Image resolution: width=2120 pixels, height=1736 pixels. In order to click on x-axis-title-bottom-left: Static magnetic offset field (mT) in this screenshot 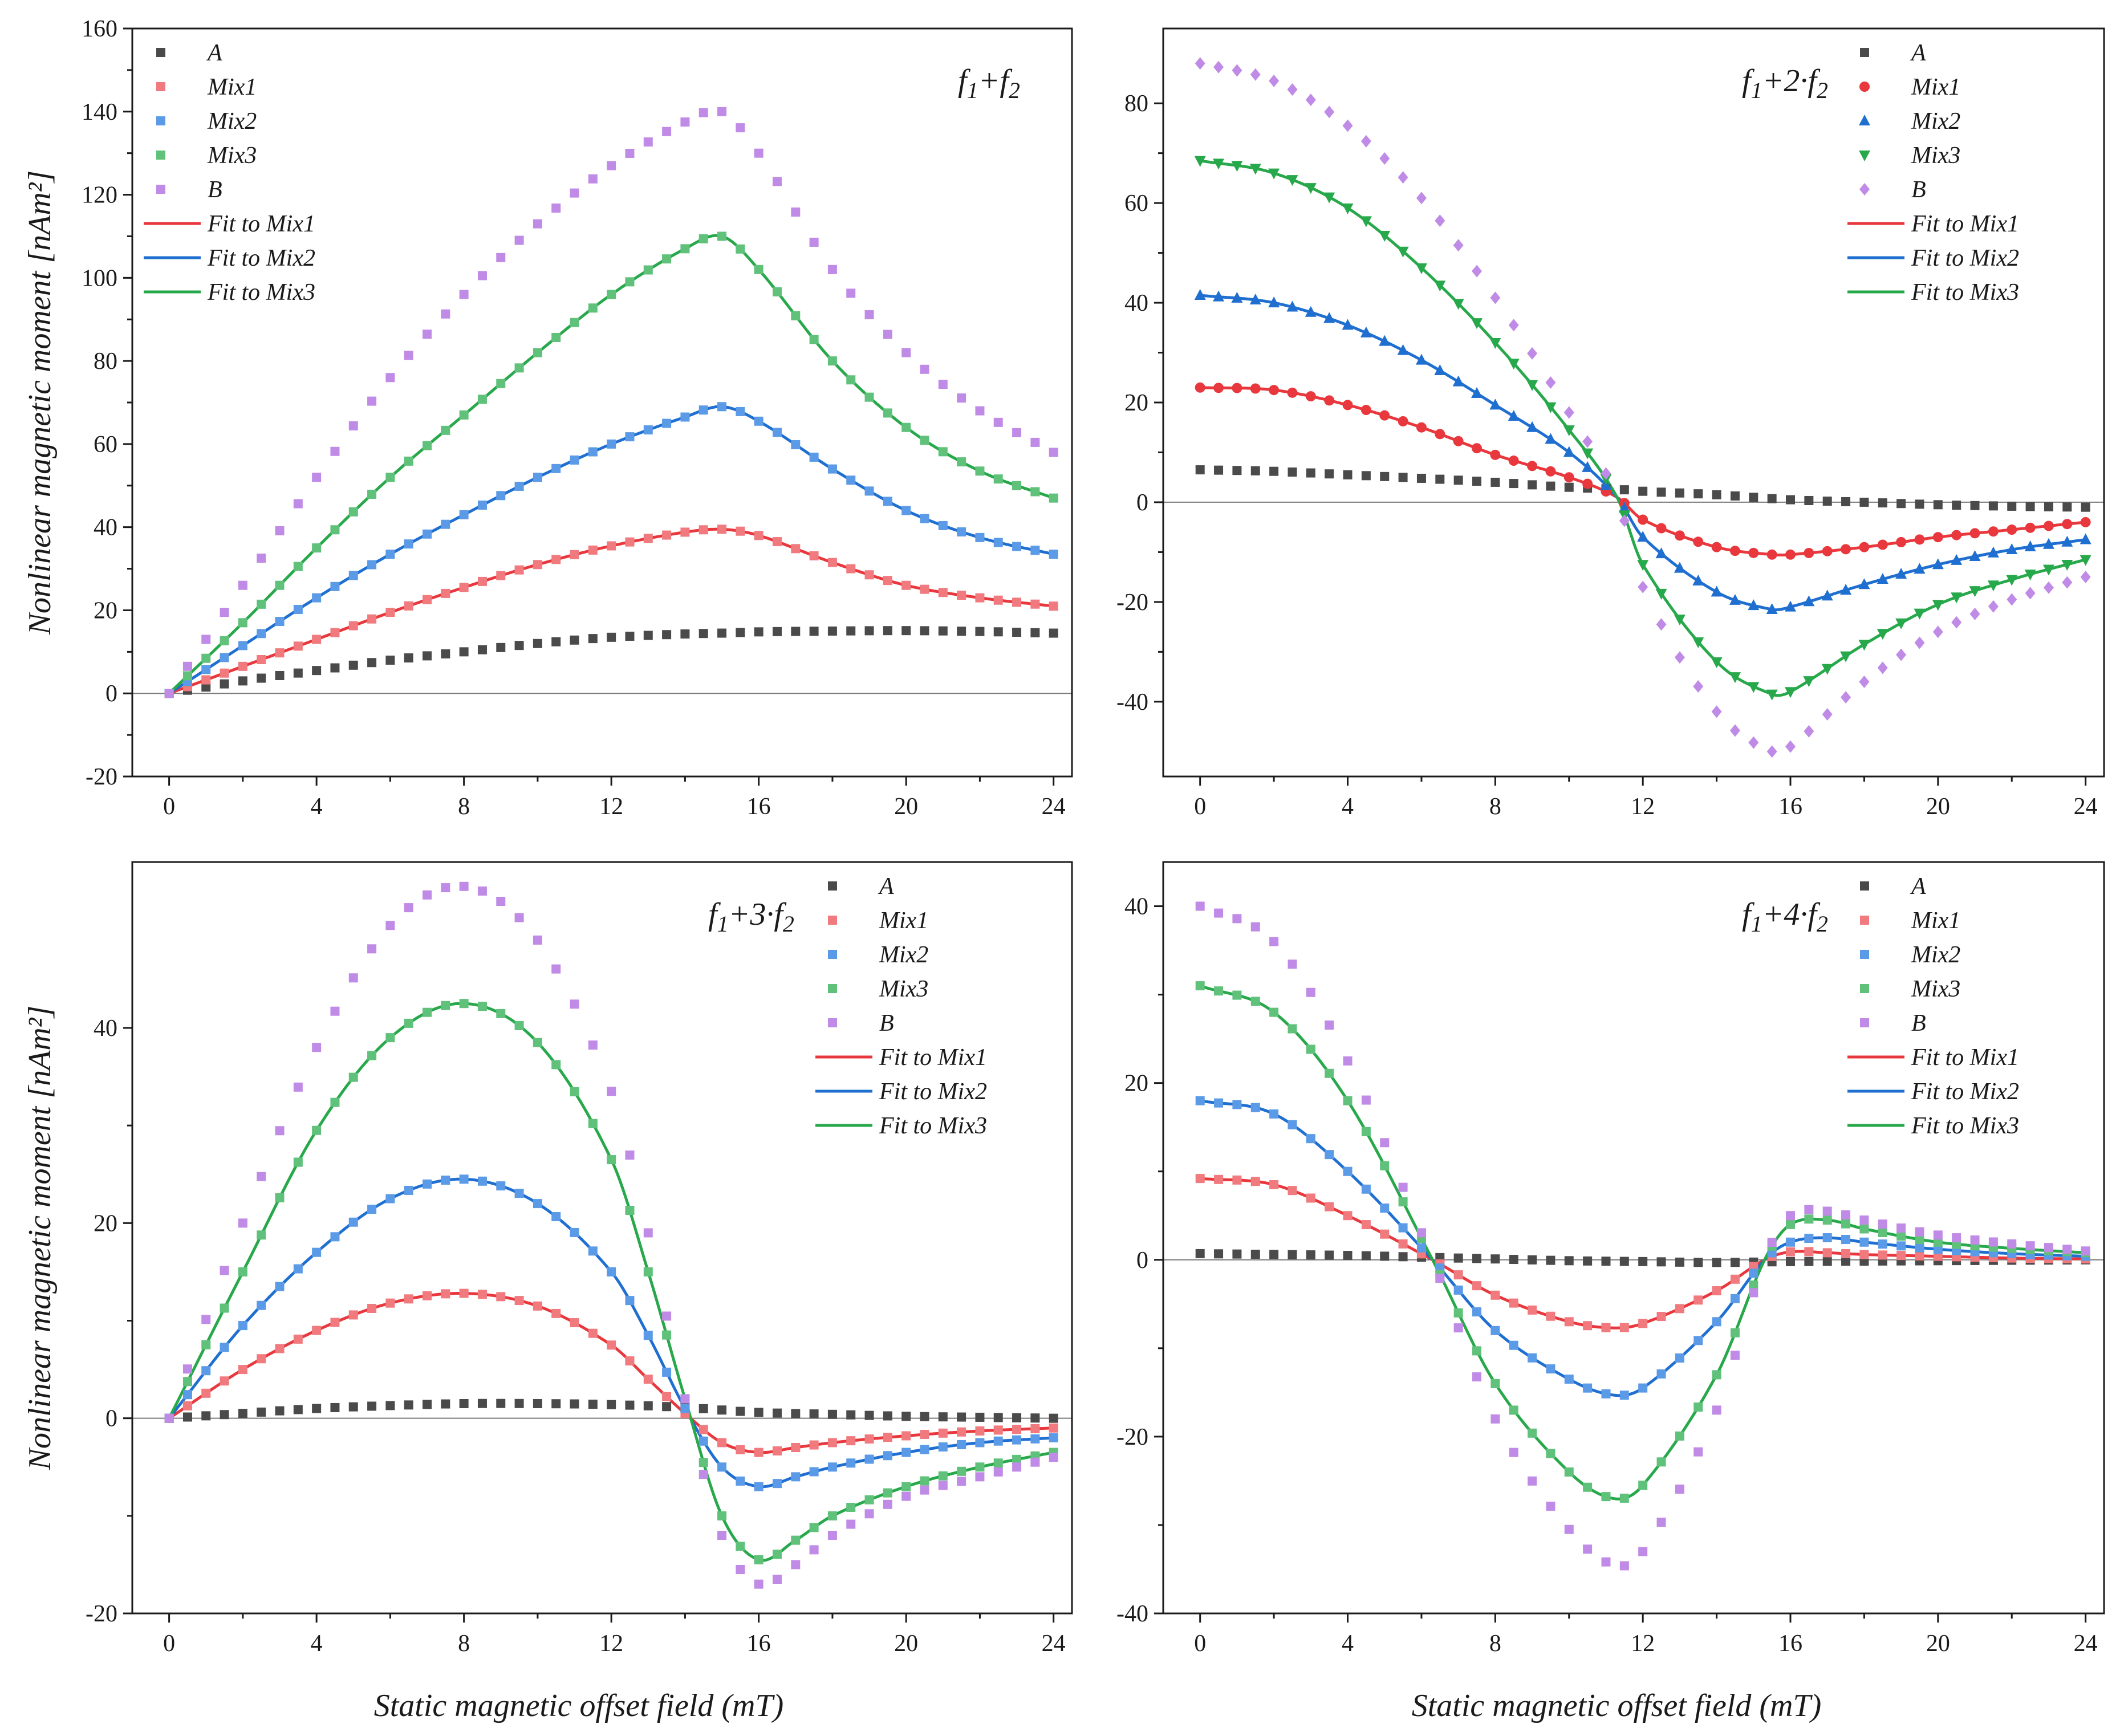, I will do `click(579, 1706)`.